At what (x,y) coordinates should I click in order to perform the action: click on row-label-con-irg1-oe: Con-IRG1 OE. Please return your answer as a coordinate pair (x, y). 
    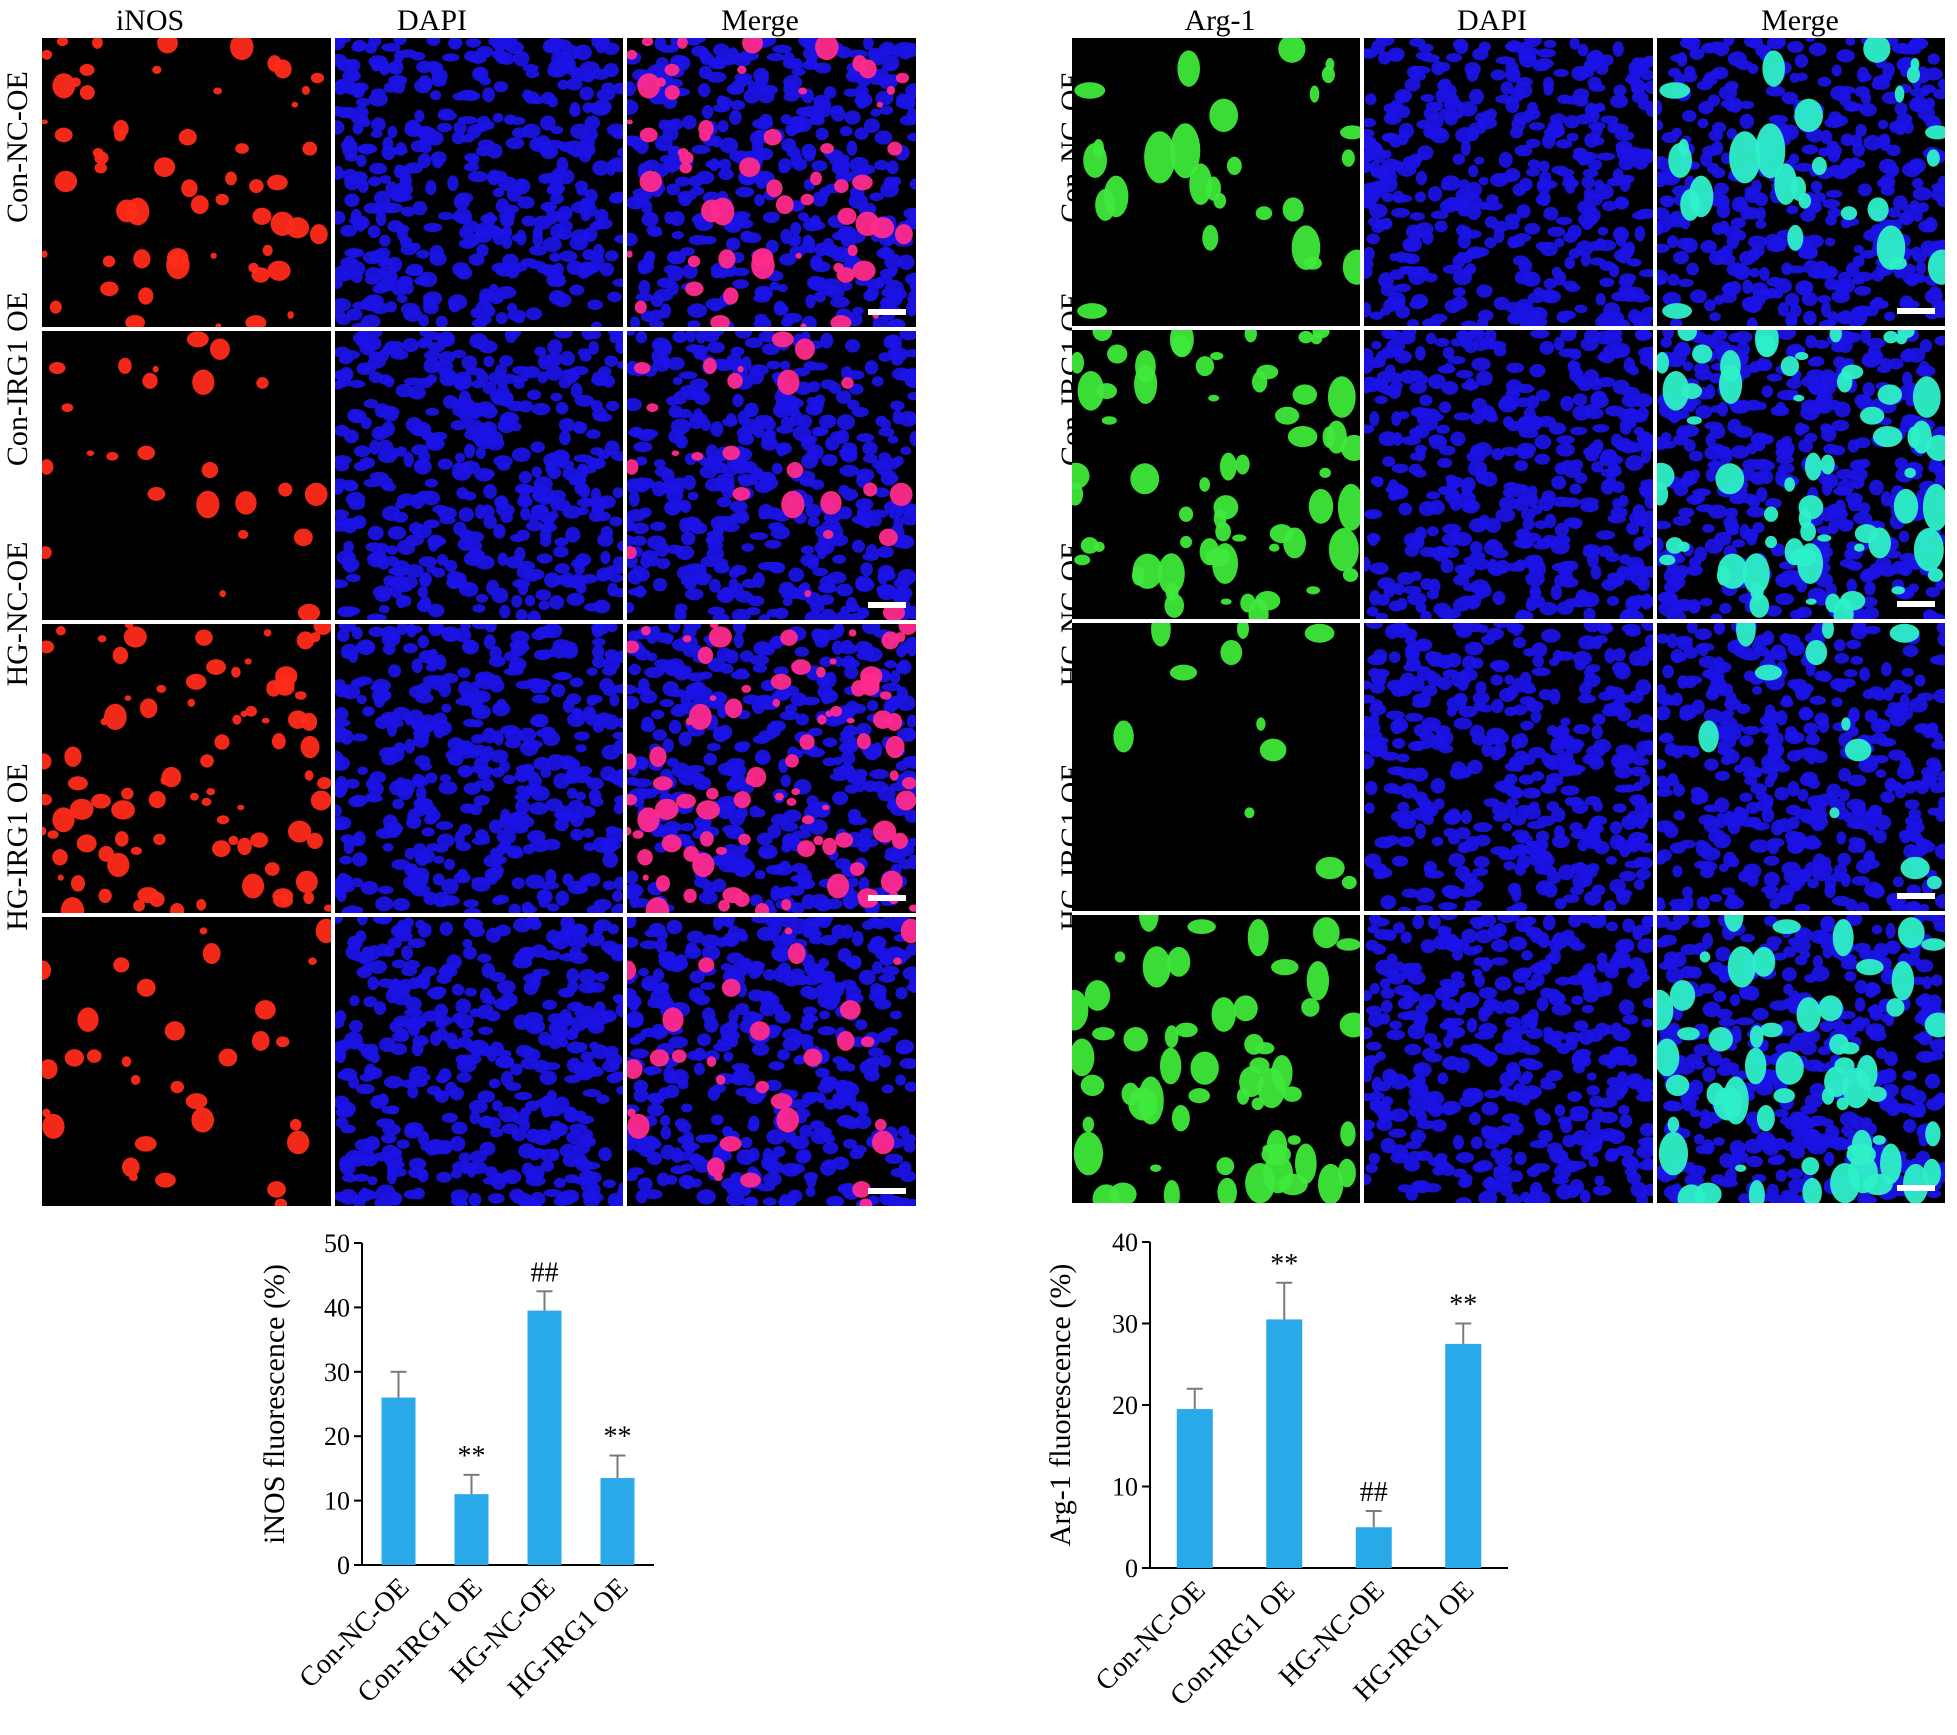
    Looking at the image, I should click on (18, 379).